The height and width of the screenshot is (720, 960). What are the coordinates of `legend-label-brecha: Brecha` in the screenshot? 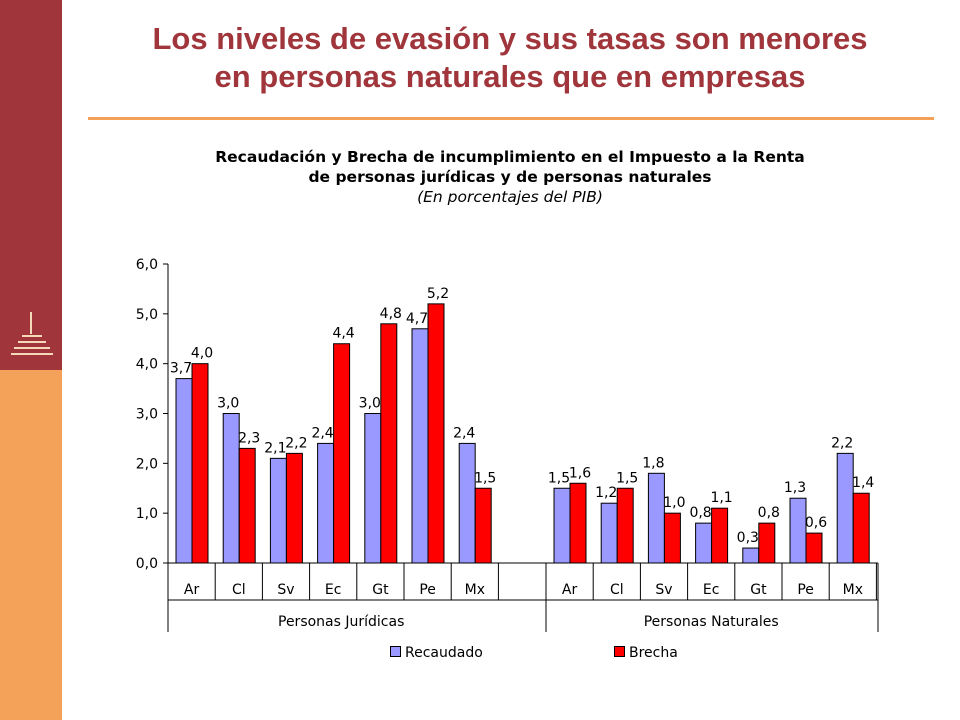 It's located at (653, 653).